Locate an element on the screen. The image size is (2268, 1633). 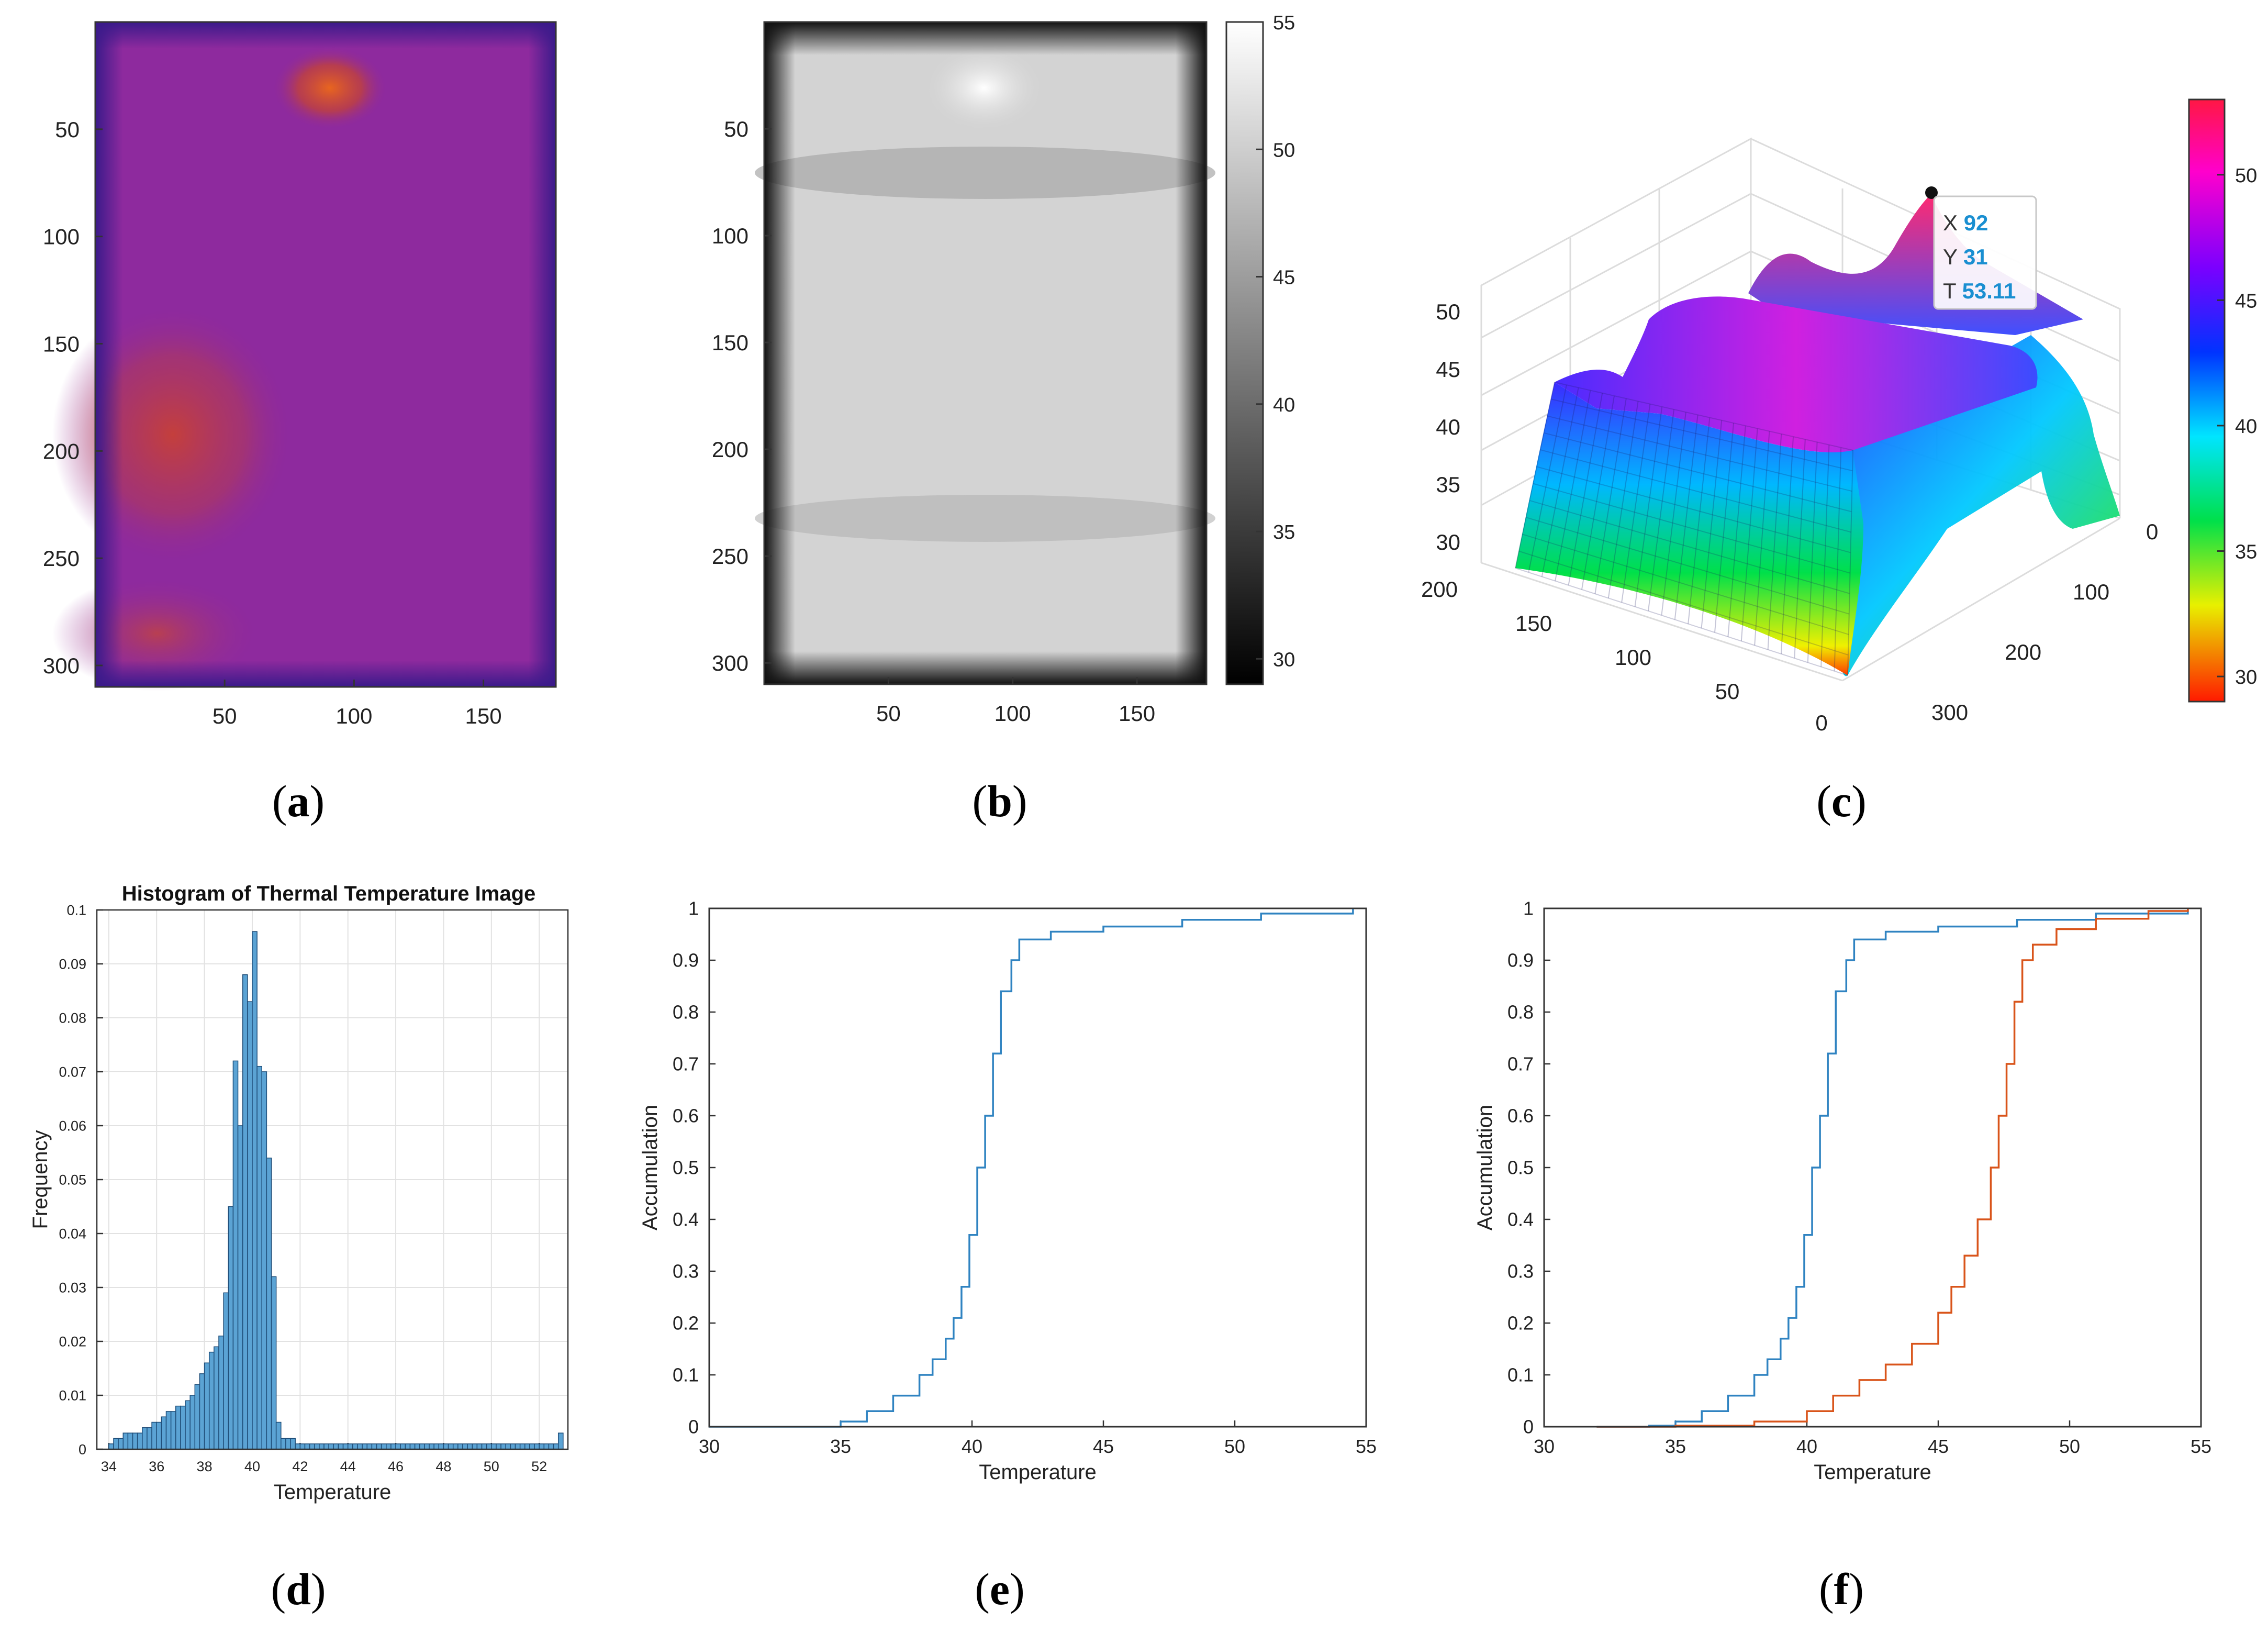
svg-text: T 53.11 is located at coordinates (1980, 291).